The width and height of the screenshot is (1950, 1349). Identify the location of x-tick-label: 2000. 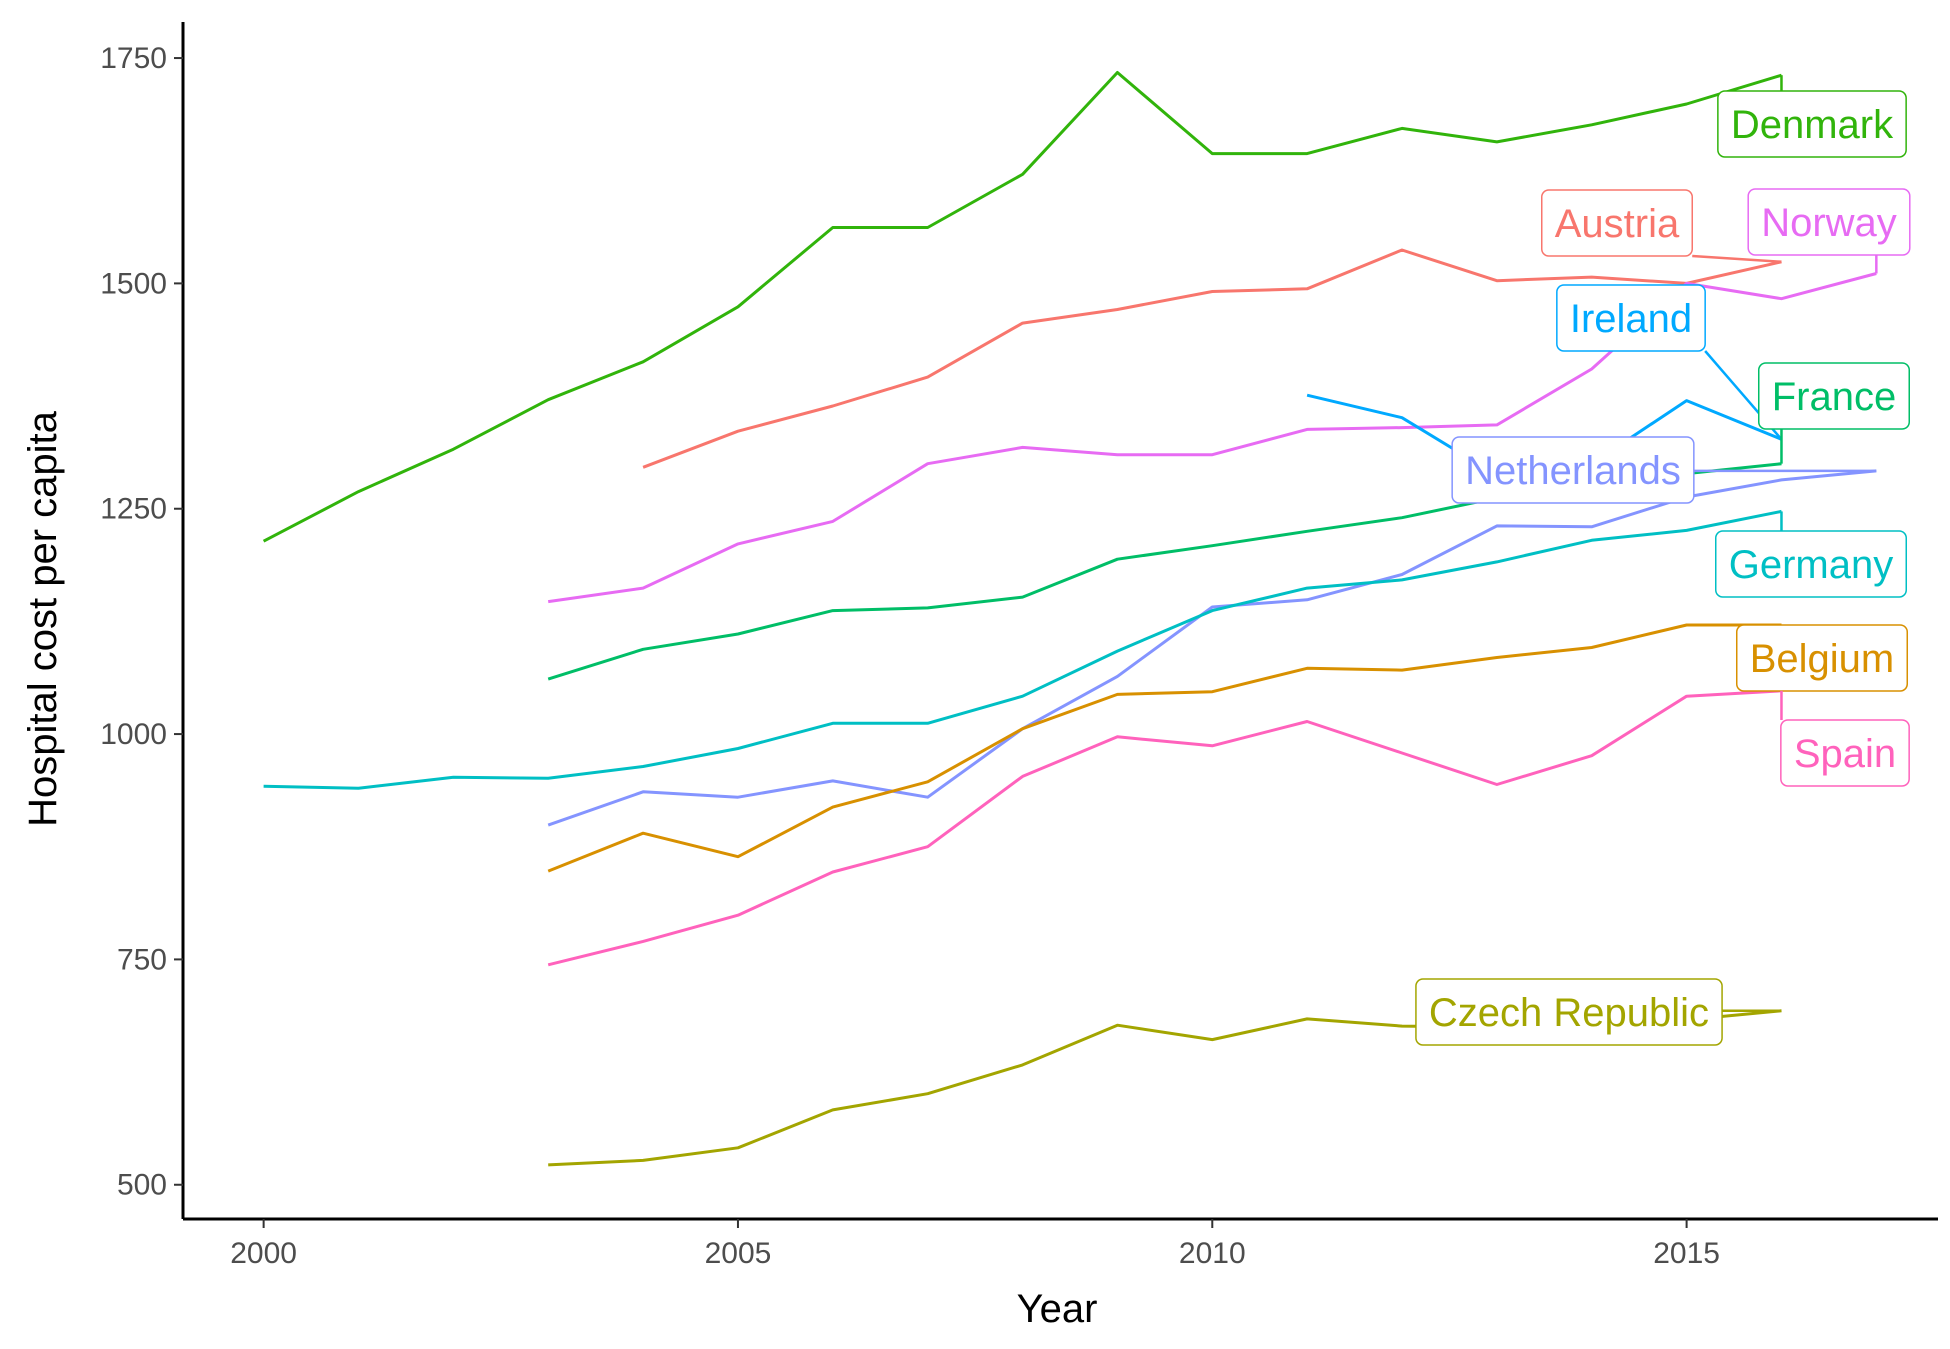
(263, 1253).